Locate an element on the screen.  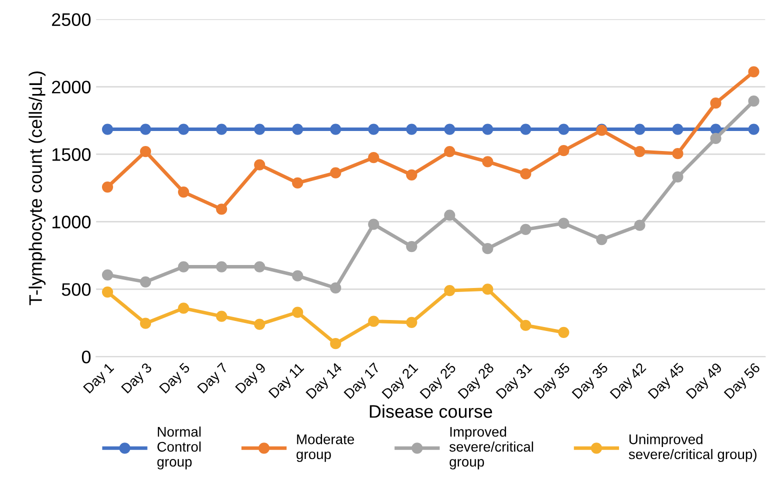
x-tick-label: Day 1 is located at coordinates (99, 379).